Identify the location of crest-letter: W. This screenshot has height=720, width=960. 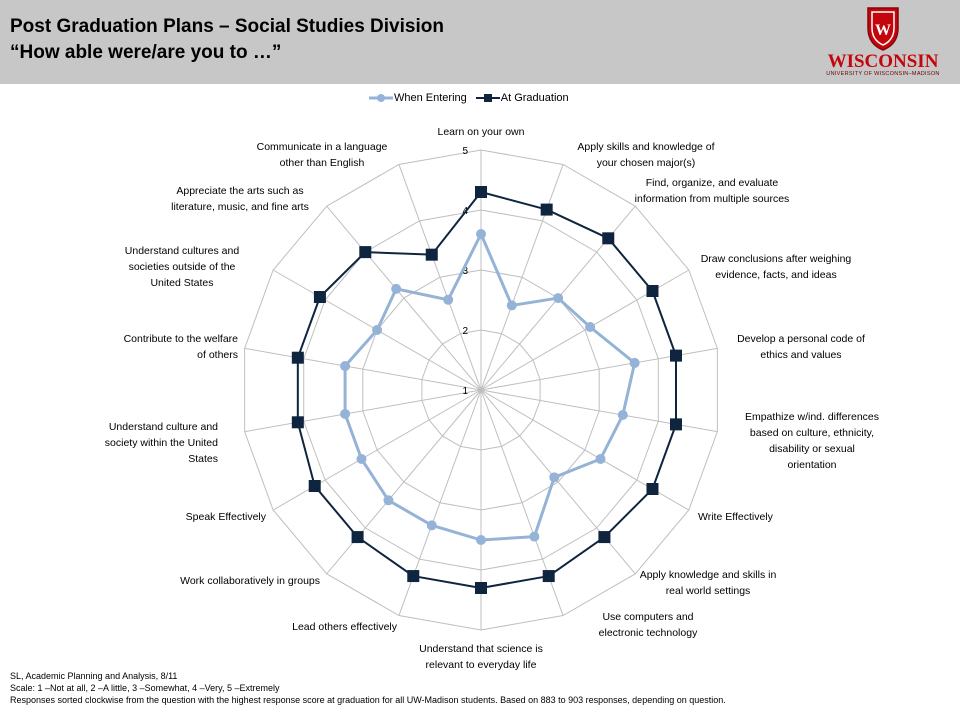
(883, 30).